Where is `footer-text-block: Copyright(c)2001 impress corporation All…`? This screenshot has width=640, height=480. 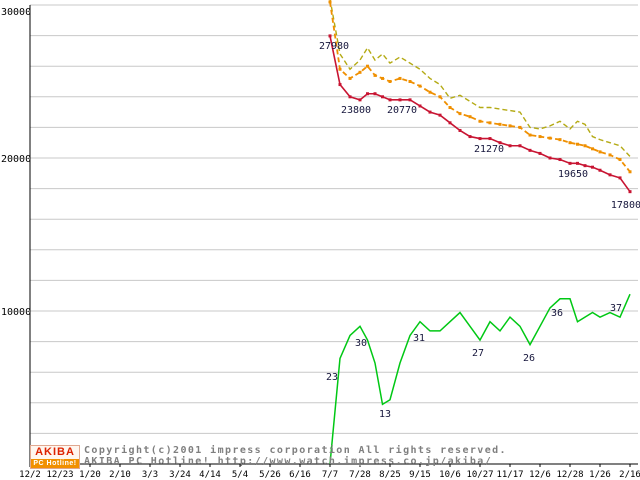 footer-text-block: Copyright(c)2001 impress corporation All… is located at coordinates (295, 456).